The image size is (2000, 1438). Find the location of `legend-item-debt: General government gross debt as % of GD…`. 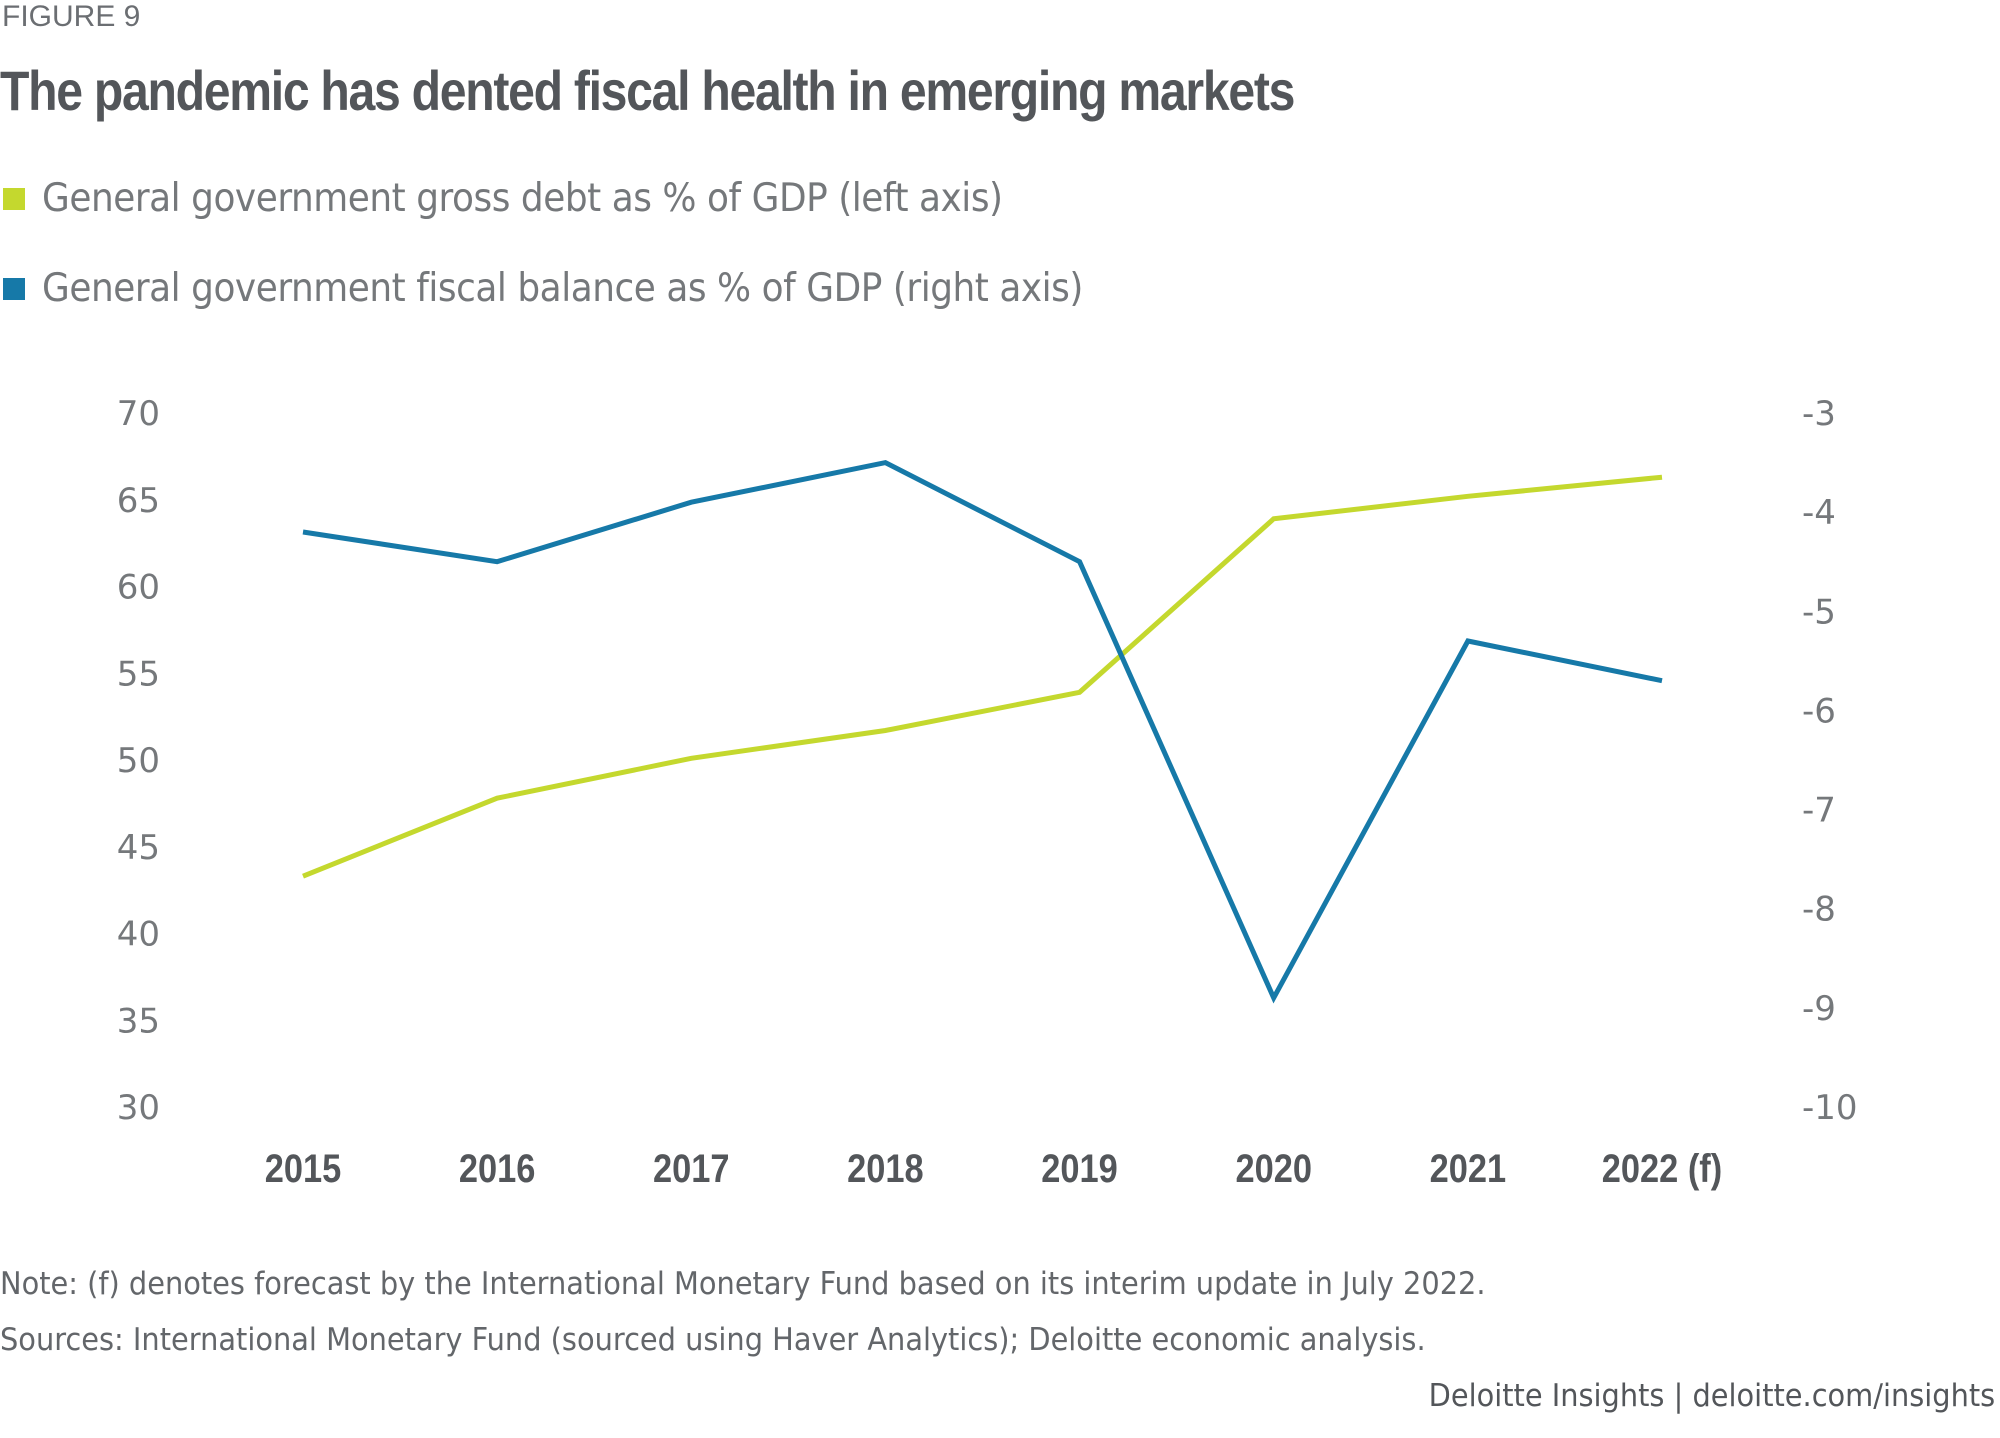

legend-item-debt: General government gross debt as % of GD… is located at coordinates (544, 198).